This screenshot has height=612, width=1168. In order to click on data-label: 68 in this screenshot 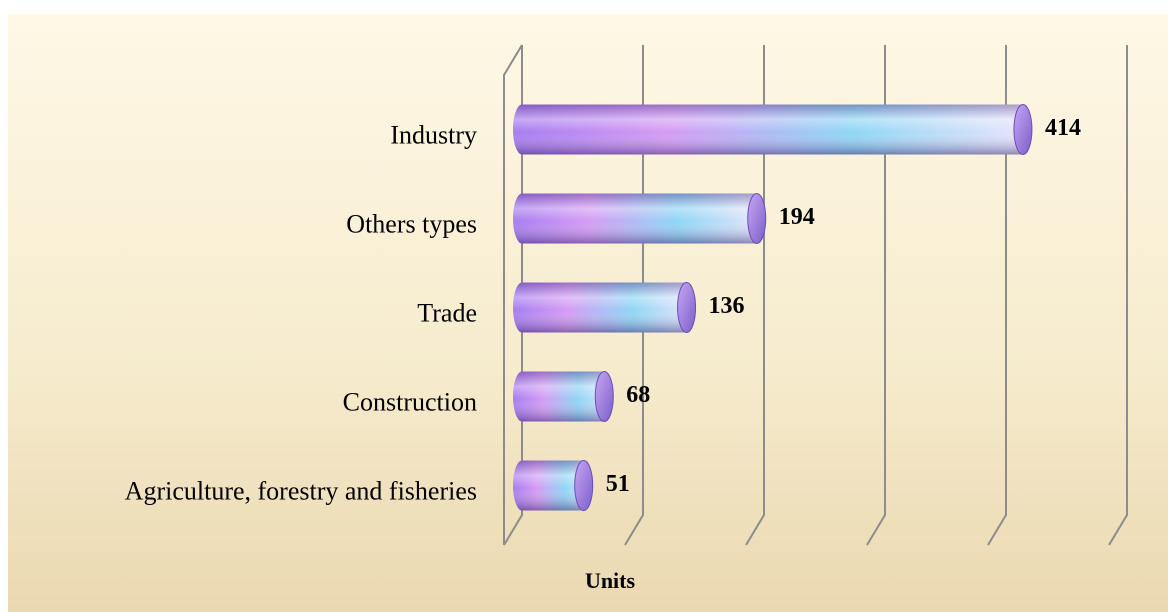, I will do `click(638, 395)`.